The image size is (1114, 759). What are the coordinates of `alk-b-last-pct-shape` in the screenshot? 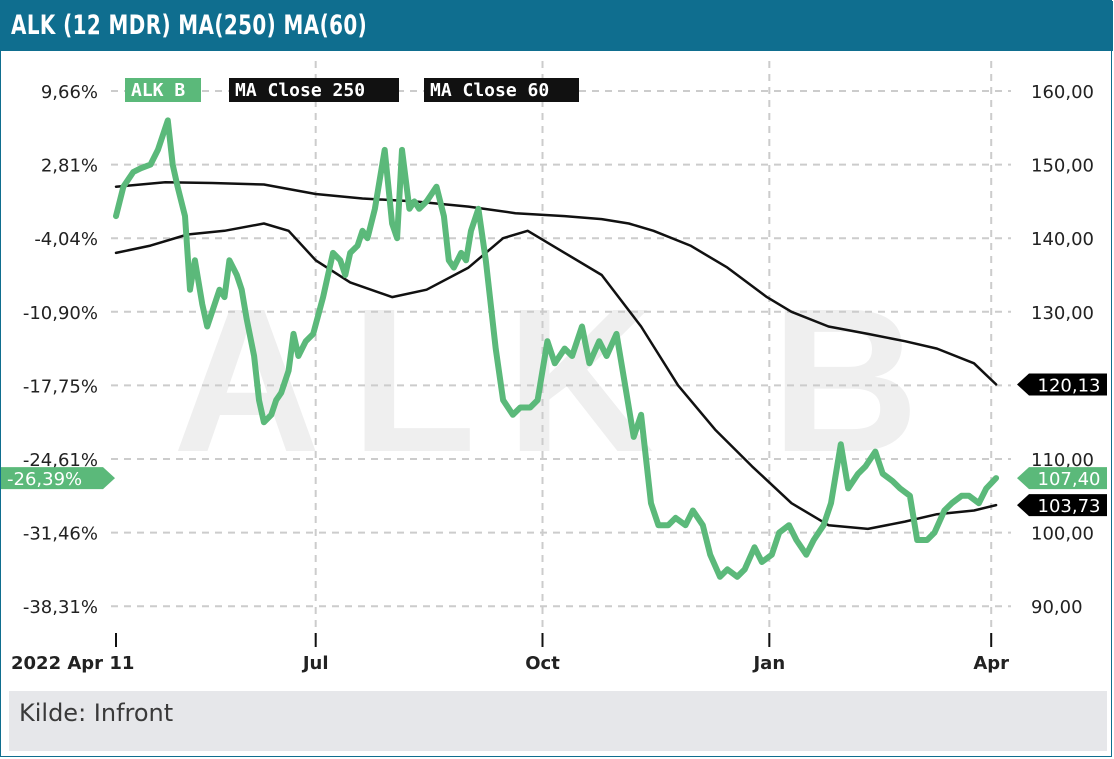 It's located at (58, 478).